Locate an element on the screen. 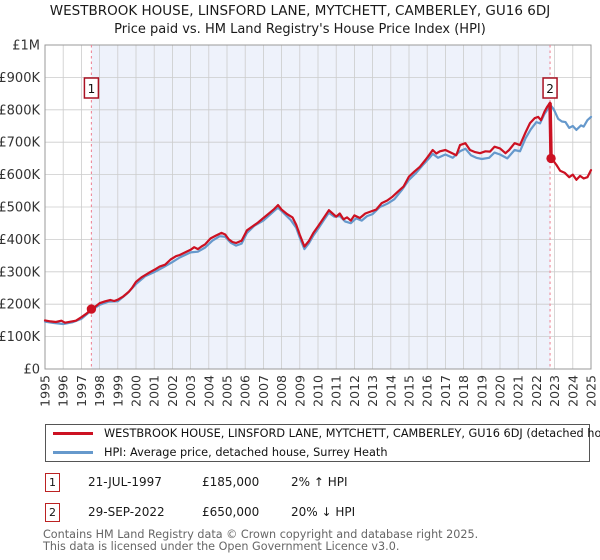 The width and height of the screenshot is (600, 560). y-tick-label: £400K is located at coordinates (20, 240).